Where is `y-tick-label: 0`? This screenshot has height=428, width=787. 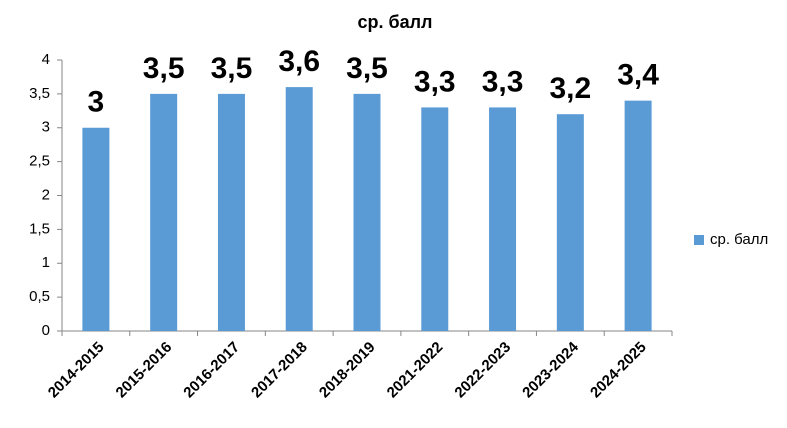 y-tick-label: 0 is located at coordinates (46, 330).